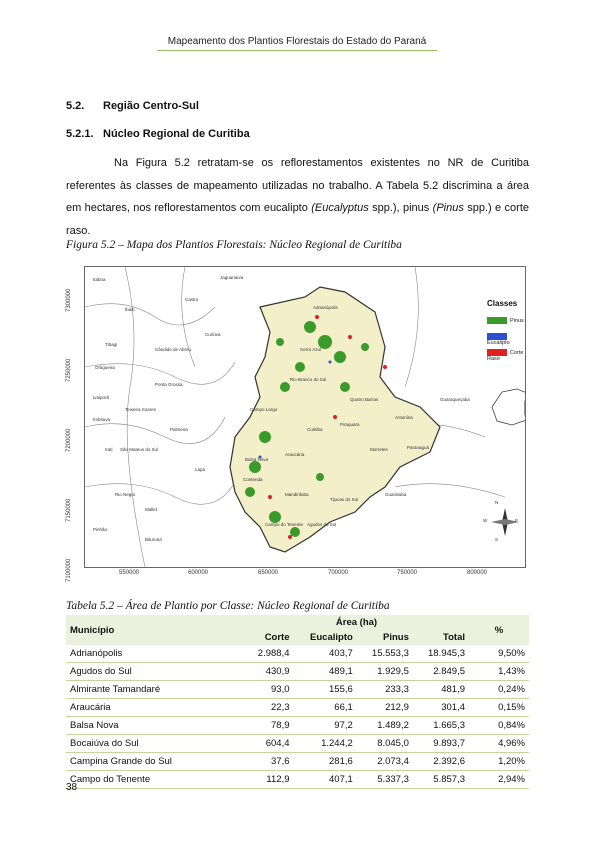 The image size is (595, 842). What do you see at coordinates (100, 529) in the screenshot?
I see `municipality-label: Pinhão` at bounding box center [100, 529].